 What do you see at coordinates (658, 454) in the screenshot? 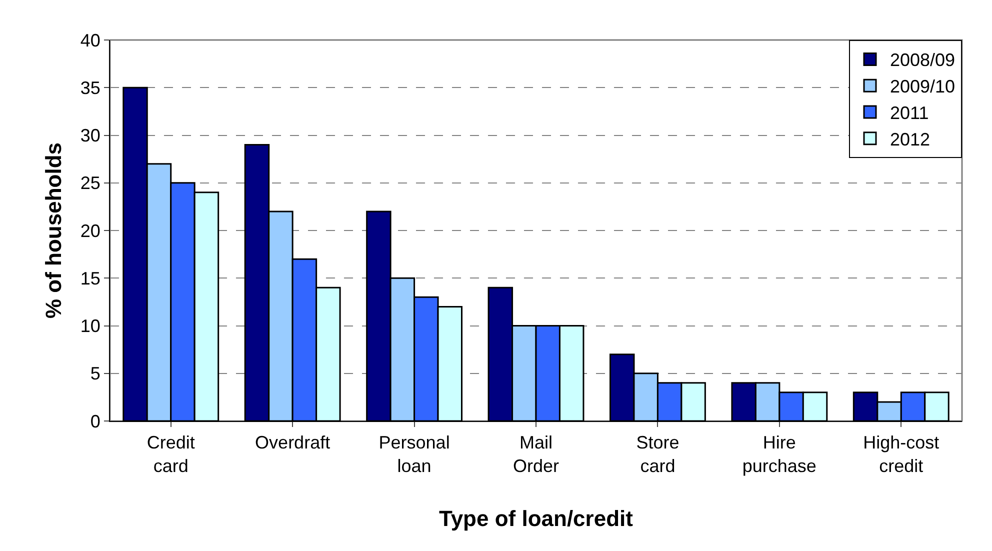
I see `x-tick-label: Store card` at bounding box center [658, 454].